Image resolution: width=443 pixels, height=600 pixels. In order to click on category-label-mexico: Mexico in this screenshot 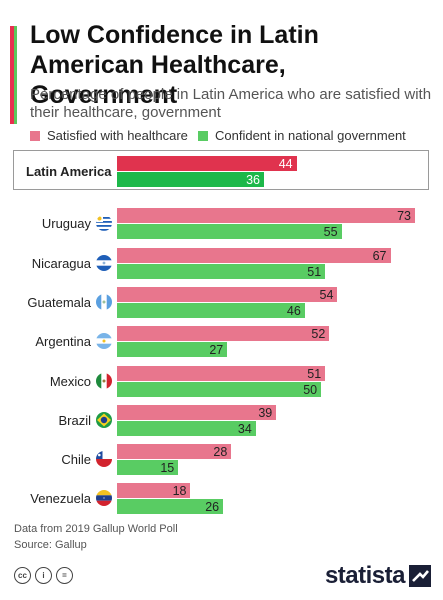, I will do `click(70, 381)`.